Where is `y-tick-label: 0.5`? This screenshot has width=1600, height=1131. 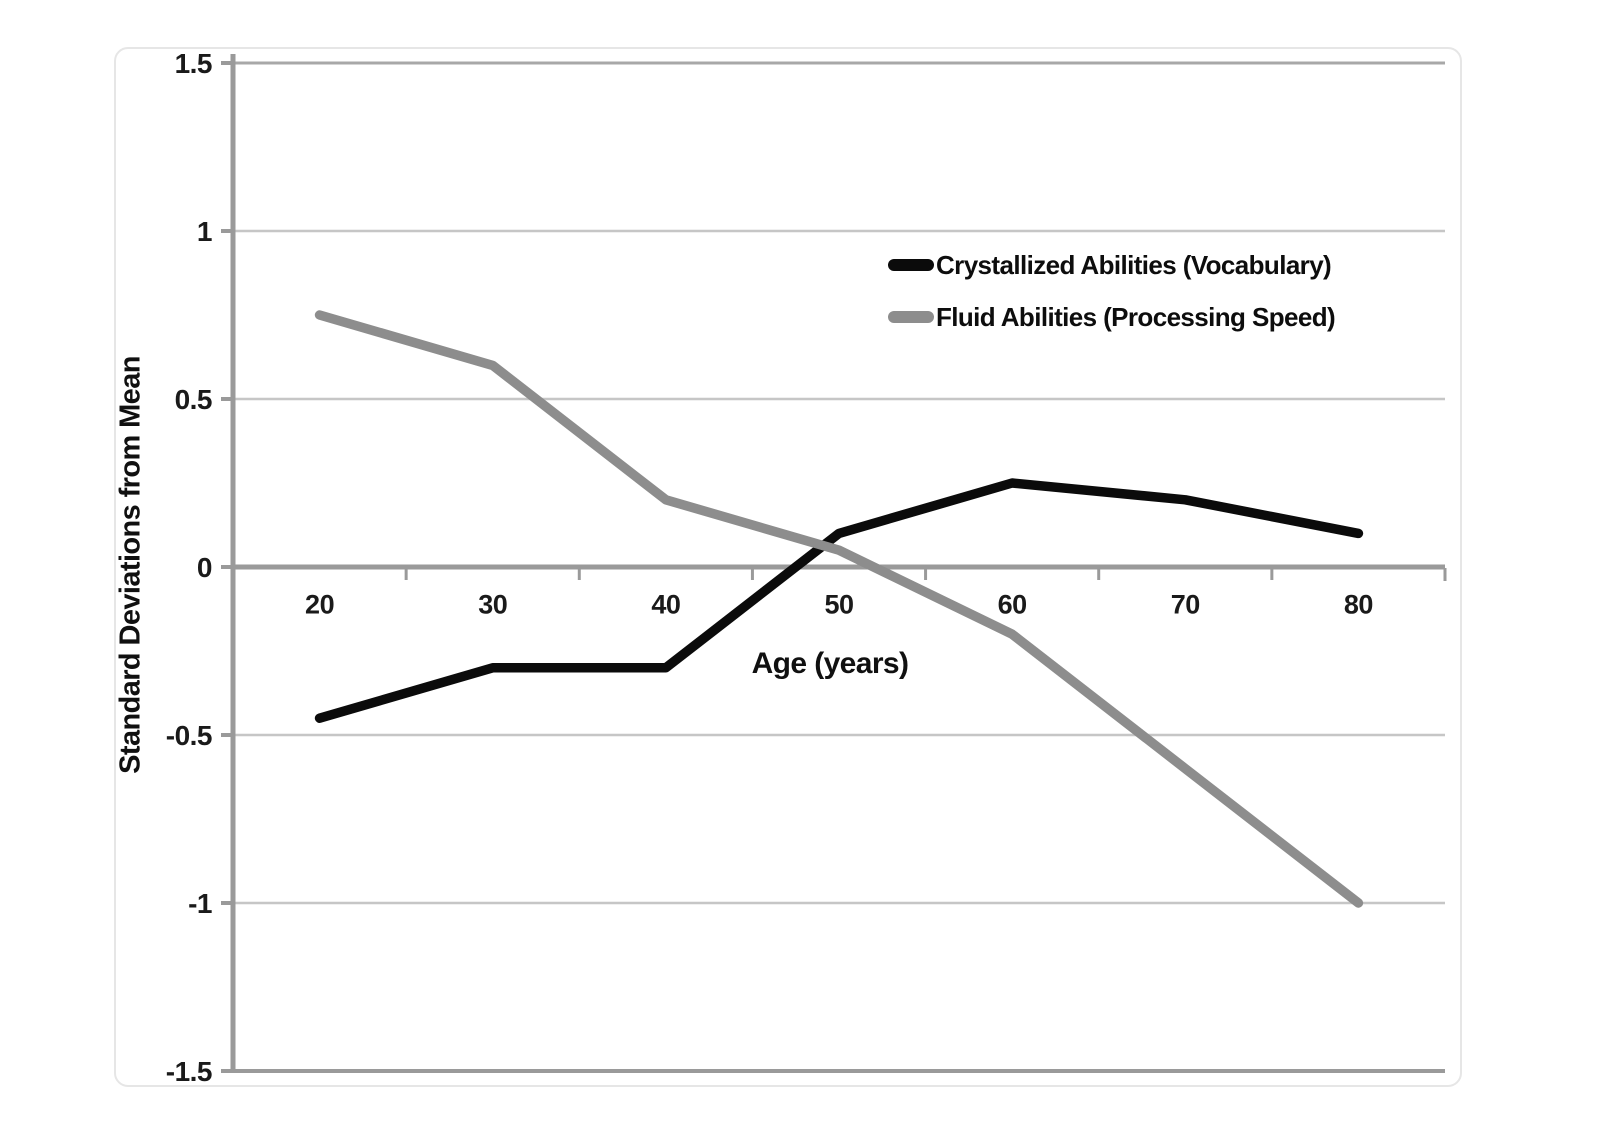 y-tick-label: 0.5 is located at coordinates (193, 399).